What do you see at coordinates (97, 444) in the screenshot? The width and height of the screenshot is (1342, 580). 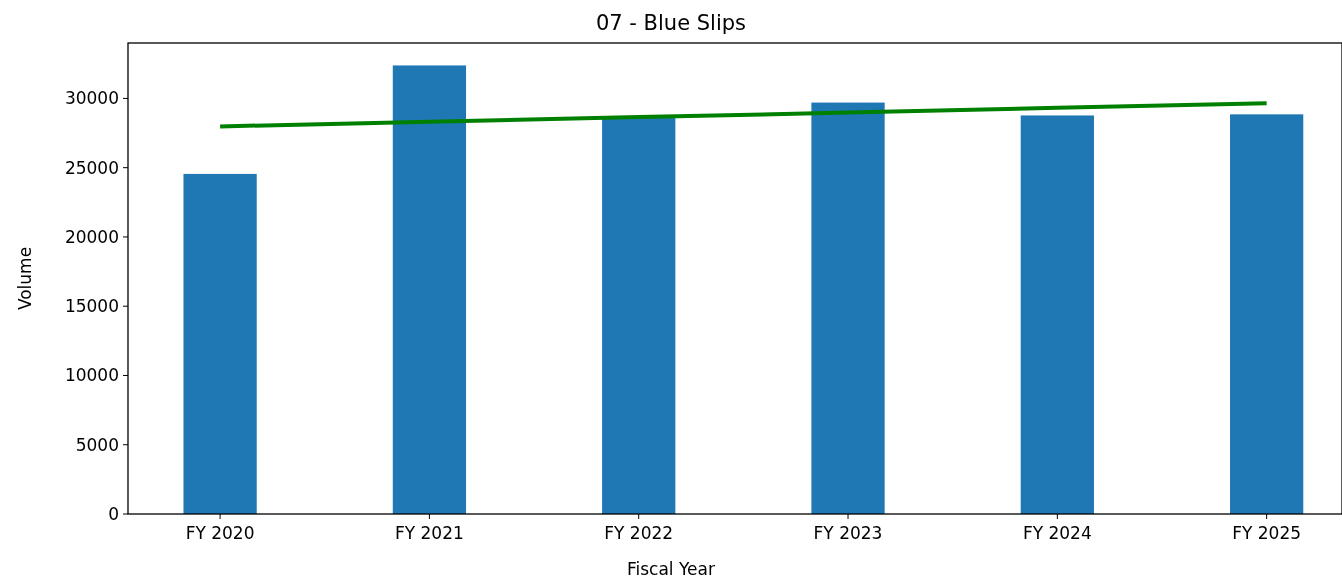 I see `y-tick-label: 5000` at bounding box center [97, 444].